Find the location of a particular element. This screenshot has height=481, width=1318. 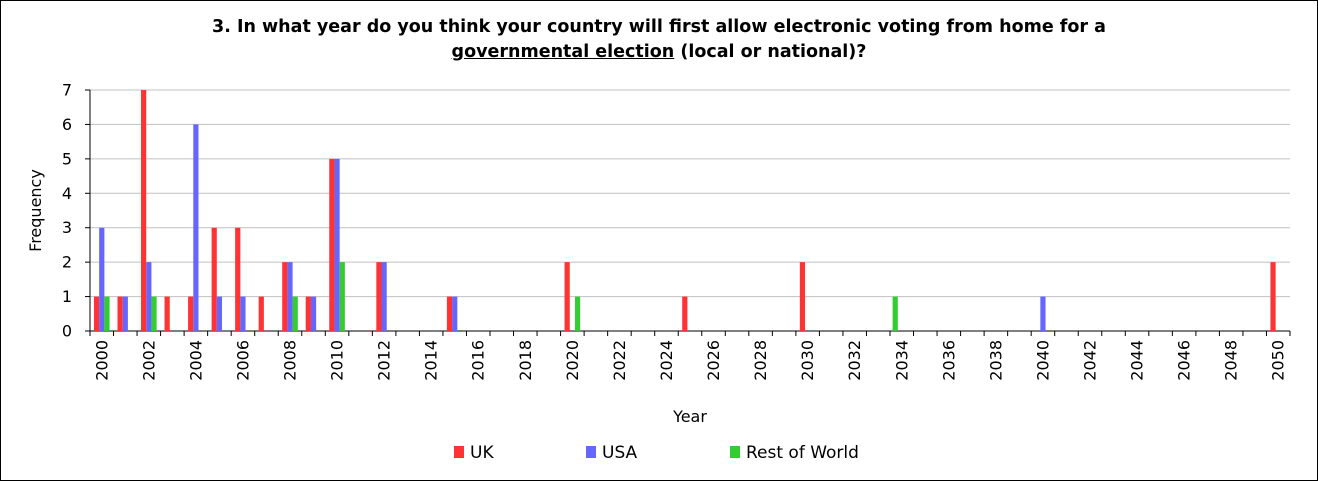

legend-label-uk: UK is located at coordinates (482, 453).